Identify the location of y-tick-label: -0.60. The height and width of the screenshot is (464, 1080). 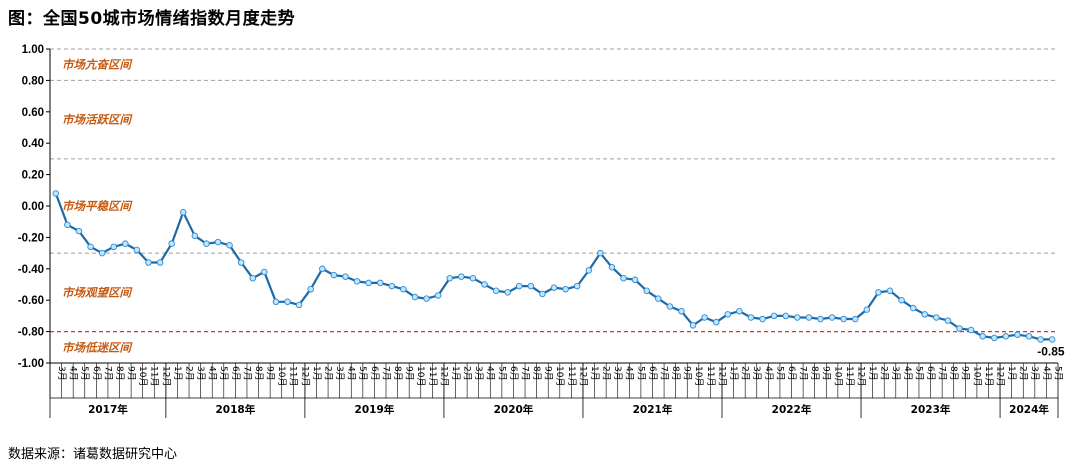
(31, 301).